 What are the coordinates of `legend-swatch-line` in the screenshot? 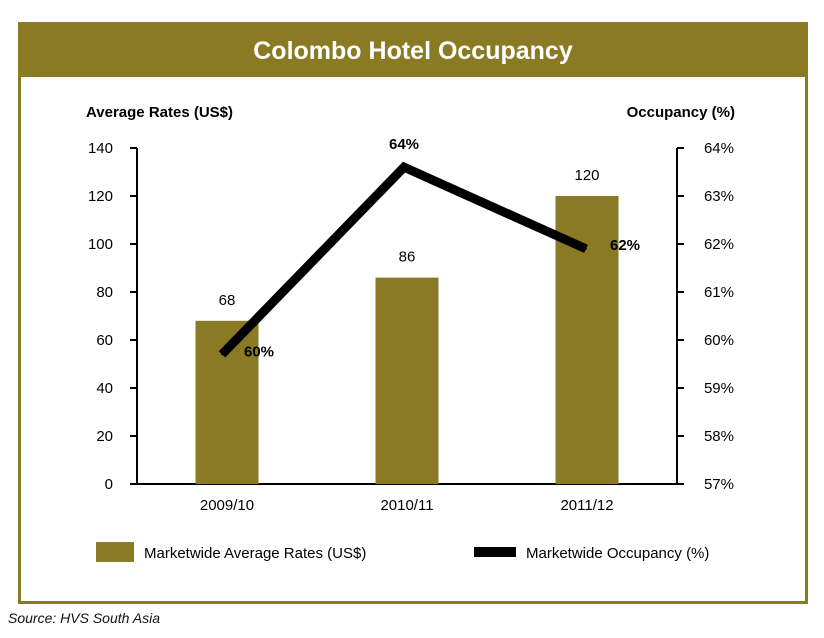 It's located at (495, 552).